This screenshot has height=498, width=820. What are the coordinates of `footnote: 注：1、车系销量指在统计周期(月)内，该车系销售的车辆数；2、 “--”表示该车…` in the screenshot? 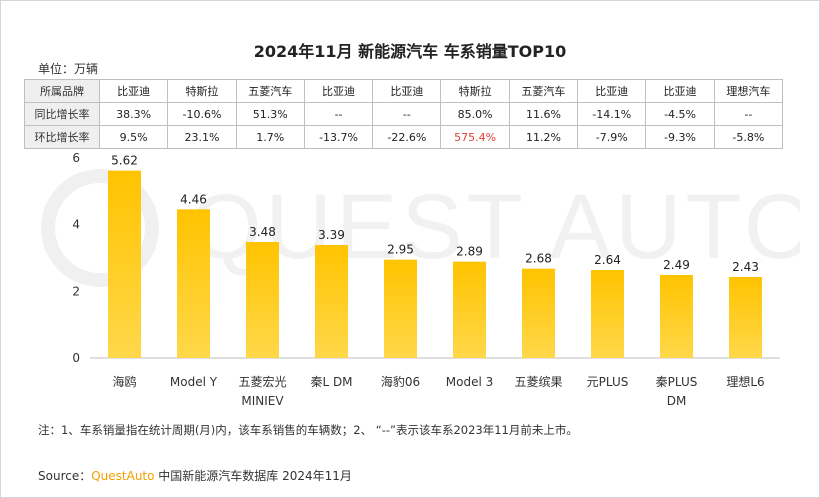 It's located at (308, 430).